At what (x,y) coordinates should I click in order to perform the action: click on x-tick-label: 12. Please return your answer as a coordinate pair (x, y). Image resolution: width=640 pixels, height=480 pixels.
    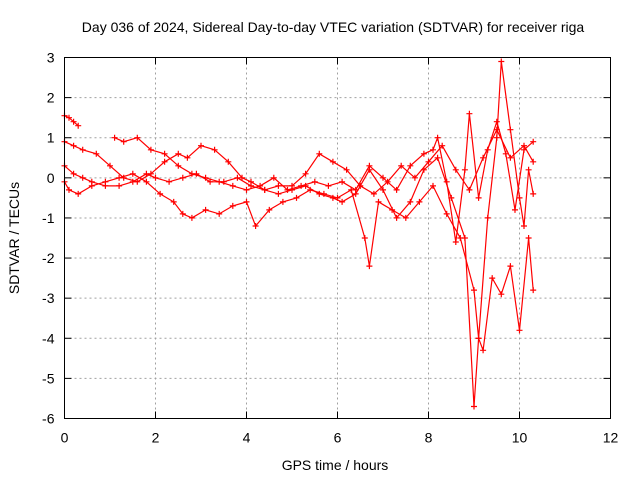
    Looking at the image, I should click on (611, 438).